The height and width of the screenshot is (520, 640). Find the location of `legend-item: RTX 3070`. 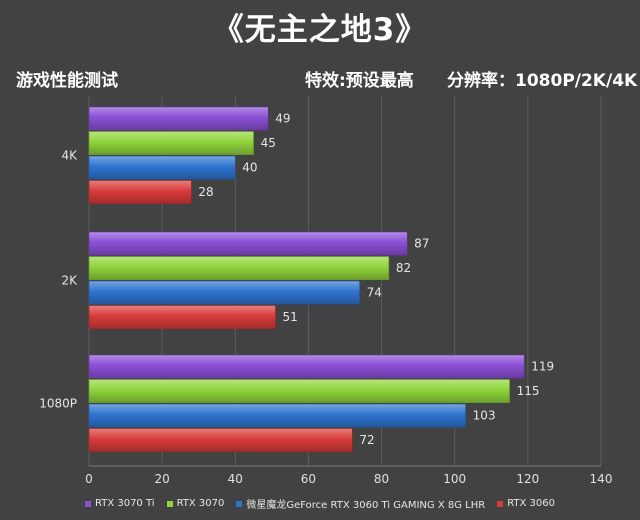

legend-item: RTX 3070 is located at coordinates (195, 503).